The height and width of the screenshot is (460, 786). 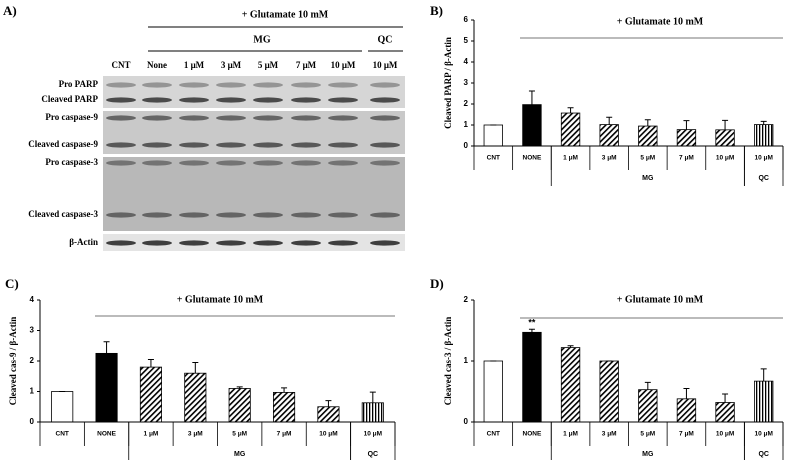 What do you see at coordinates (532, 158) in the screenshot?
I see `x-tick-label: NONE` at bounding box center [532, 158].